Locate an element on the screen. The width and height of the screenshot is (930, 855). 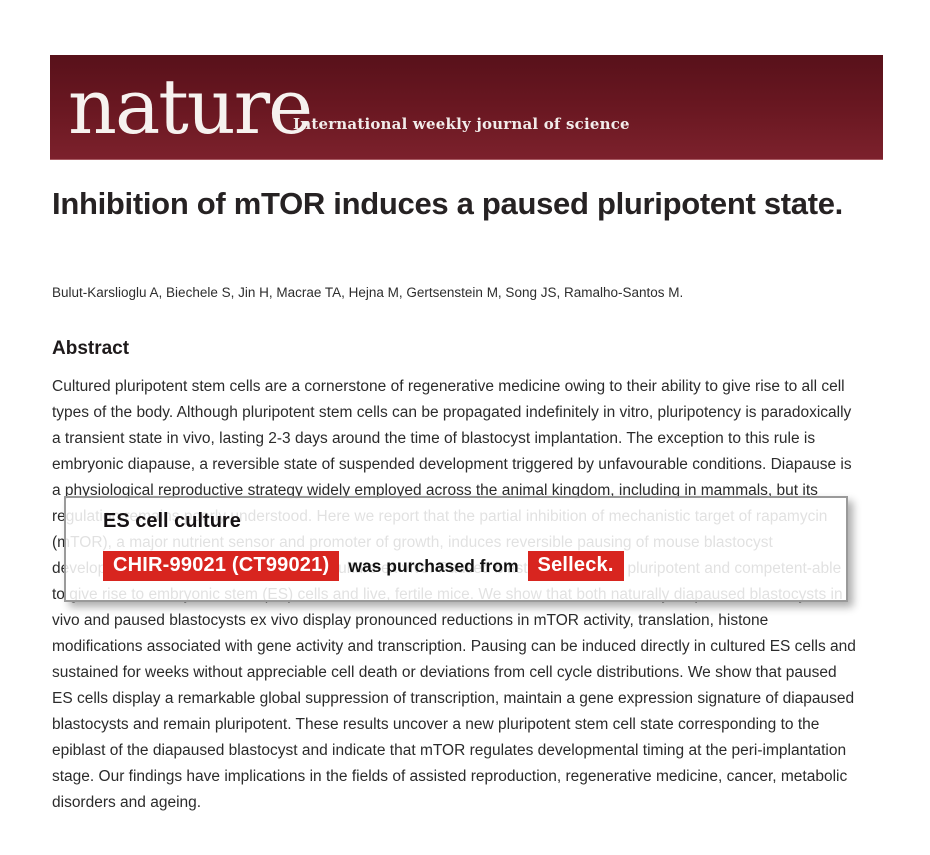
vendor-badge: Selleck. is located at coordinates (575, 566).